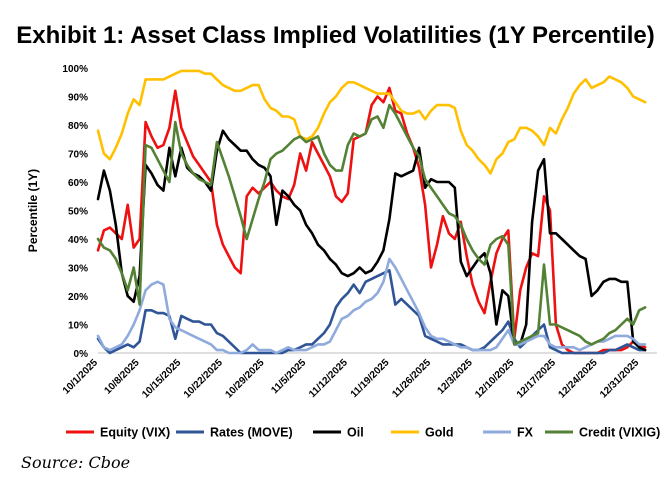 This screenshot has height=488, width=671. Describe the element at coordinates (78, 212) in the screenshot. I see `y-tick-label: 50%` at that location.